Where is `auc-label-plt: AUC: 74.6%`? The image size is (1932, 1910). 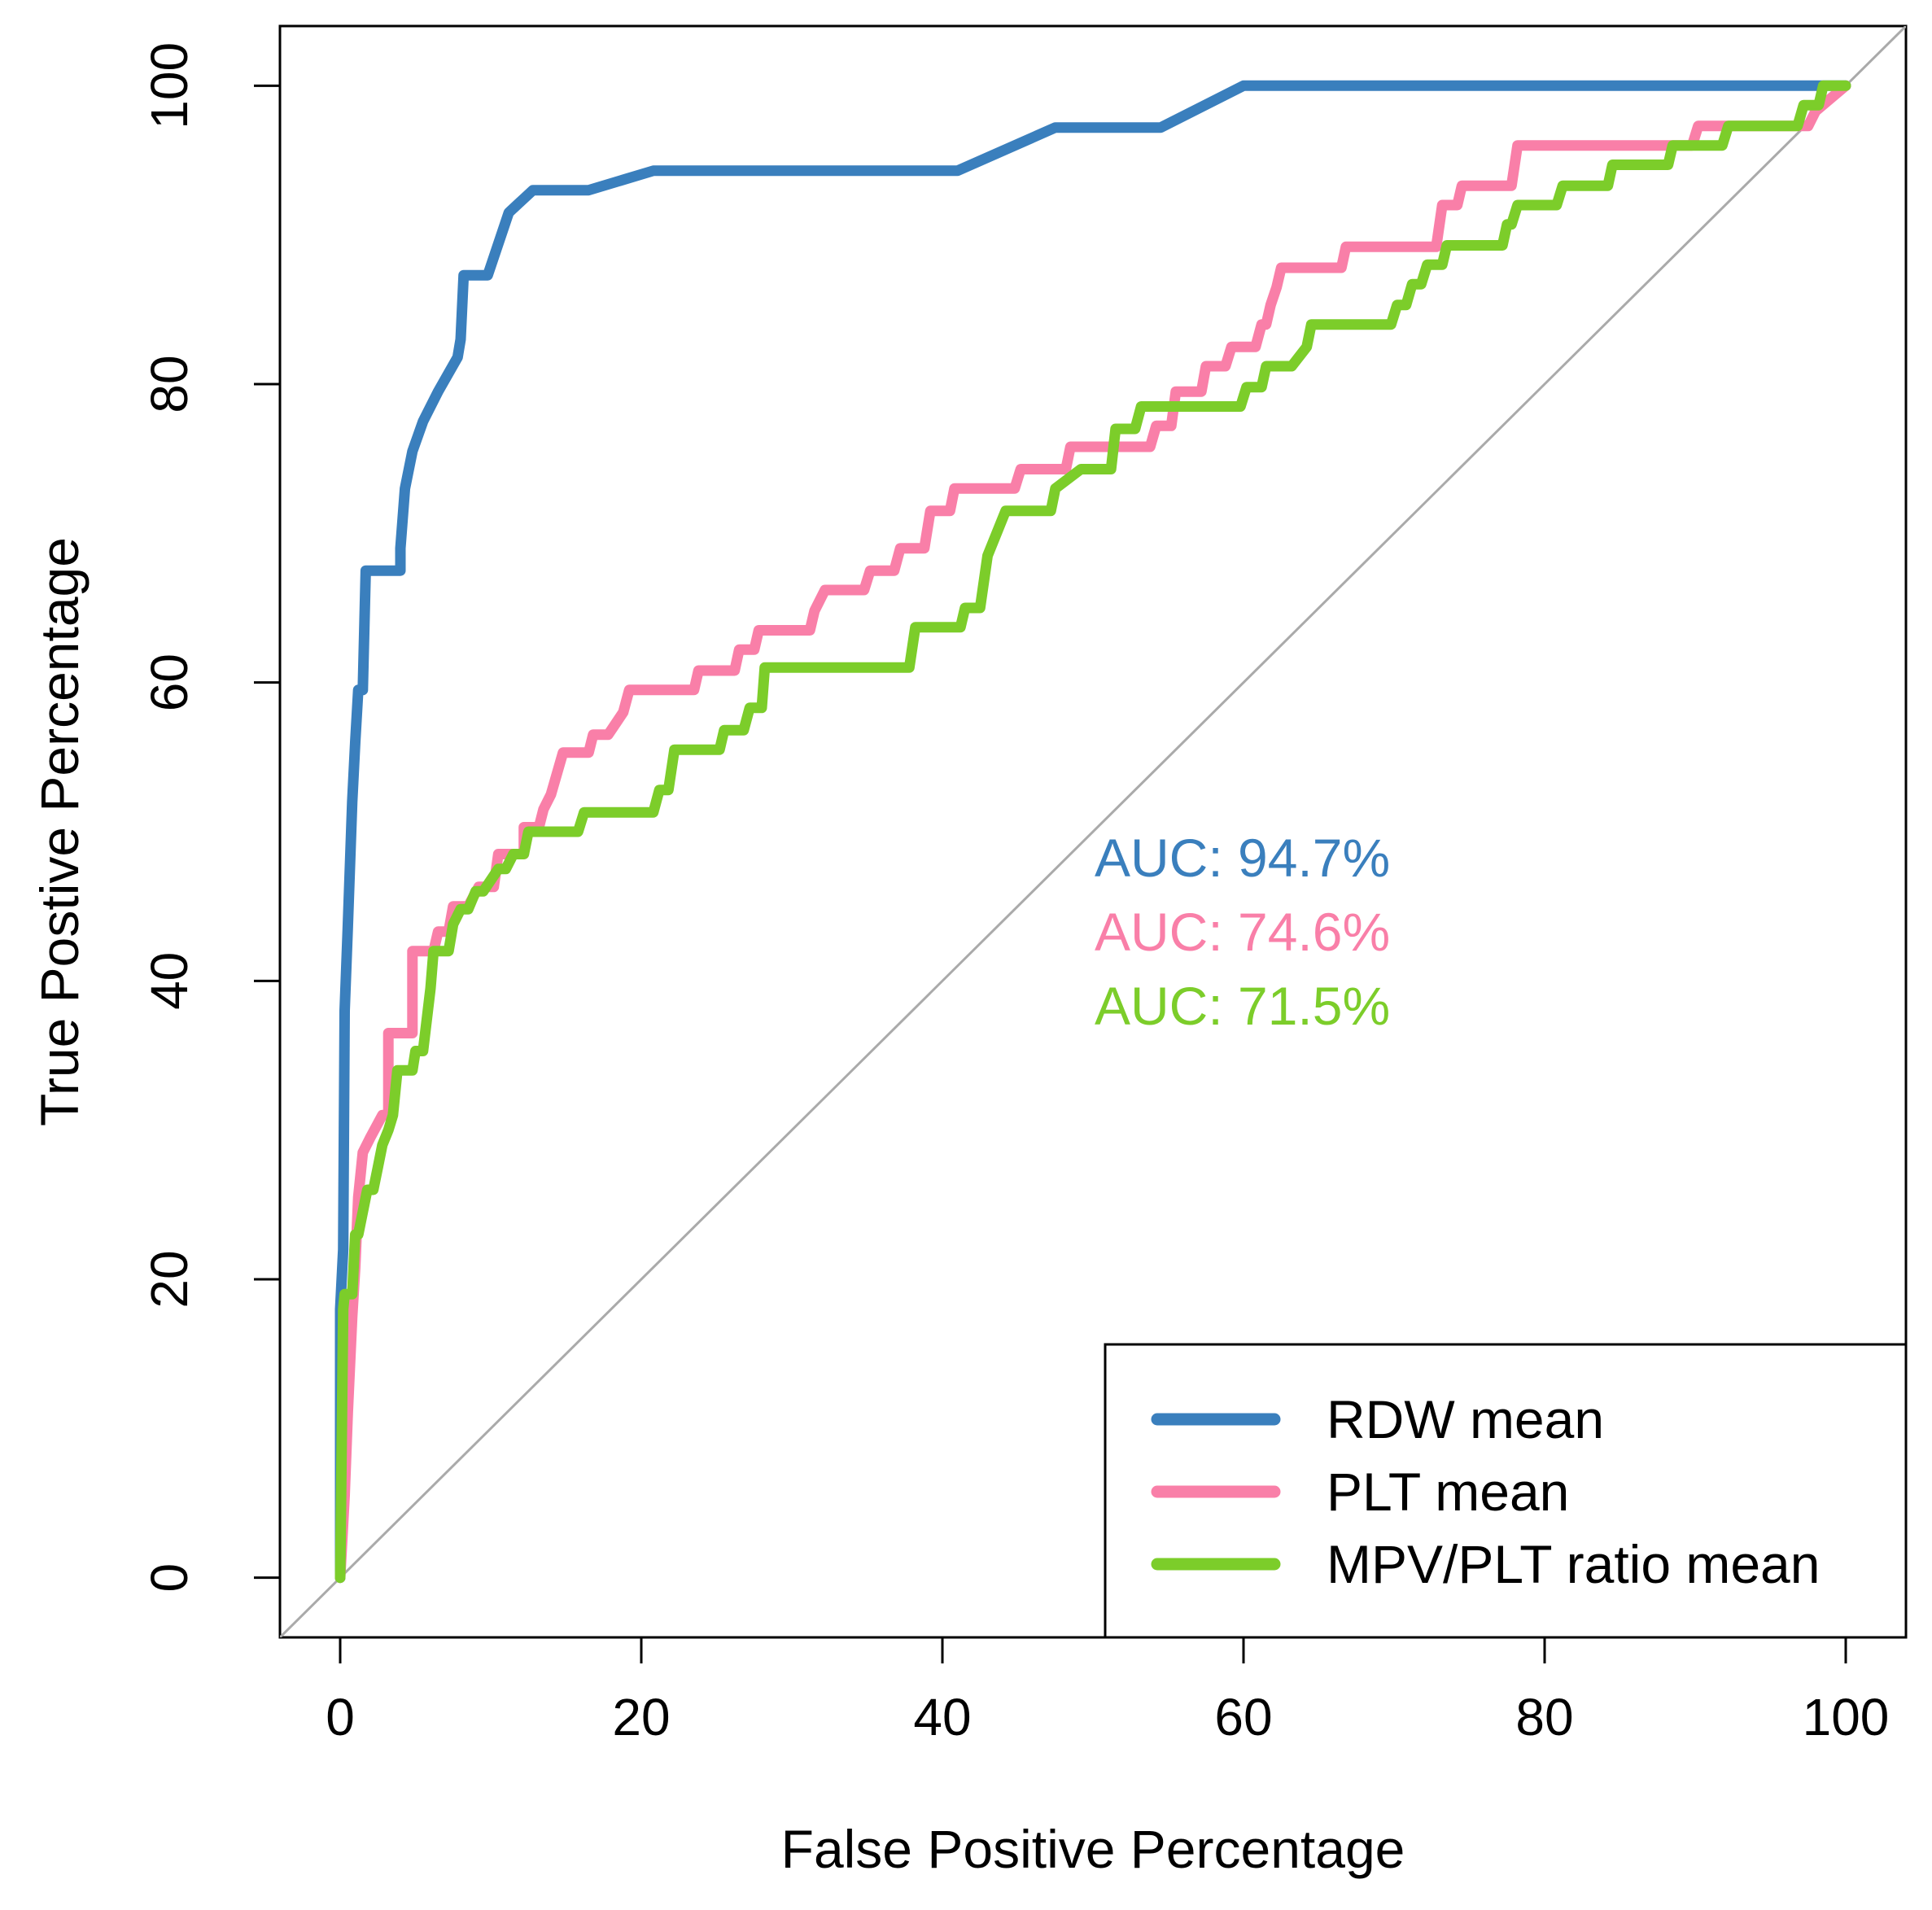 auc-label-plt: AUC: 74.6% is located at coordinates (1242, 932).